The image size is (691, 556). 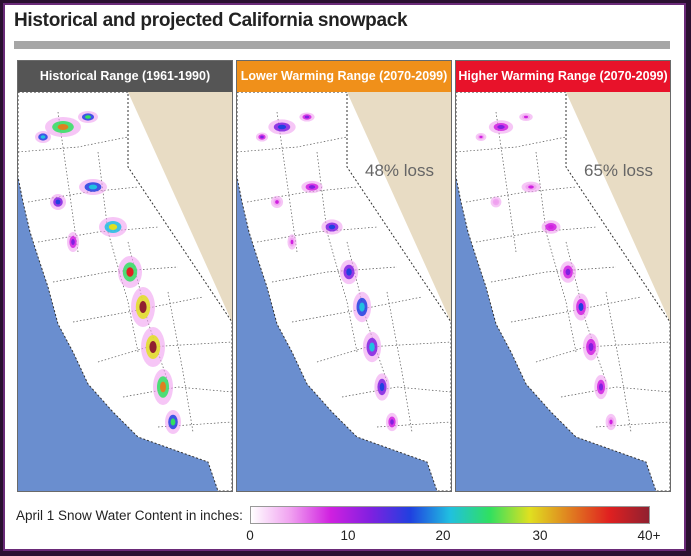 I want to click on loss-label: 65% loss, so click(x=618, y=170).